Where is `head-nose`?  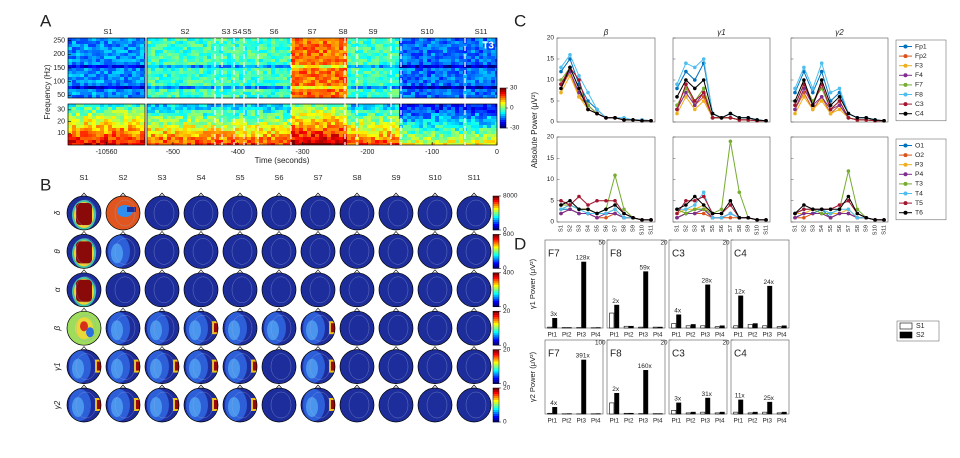 head-nose is located at coordinates (396, 386).